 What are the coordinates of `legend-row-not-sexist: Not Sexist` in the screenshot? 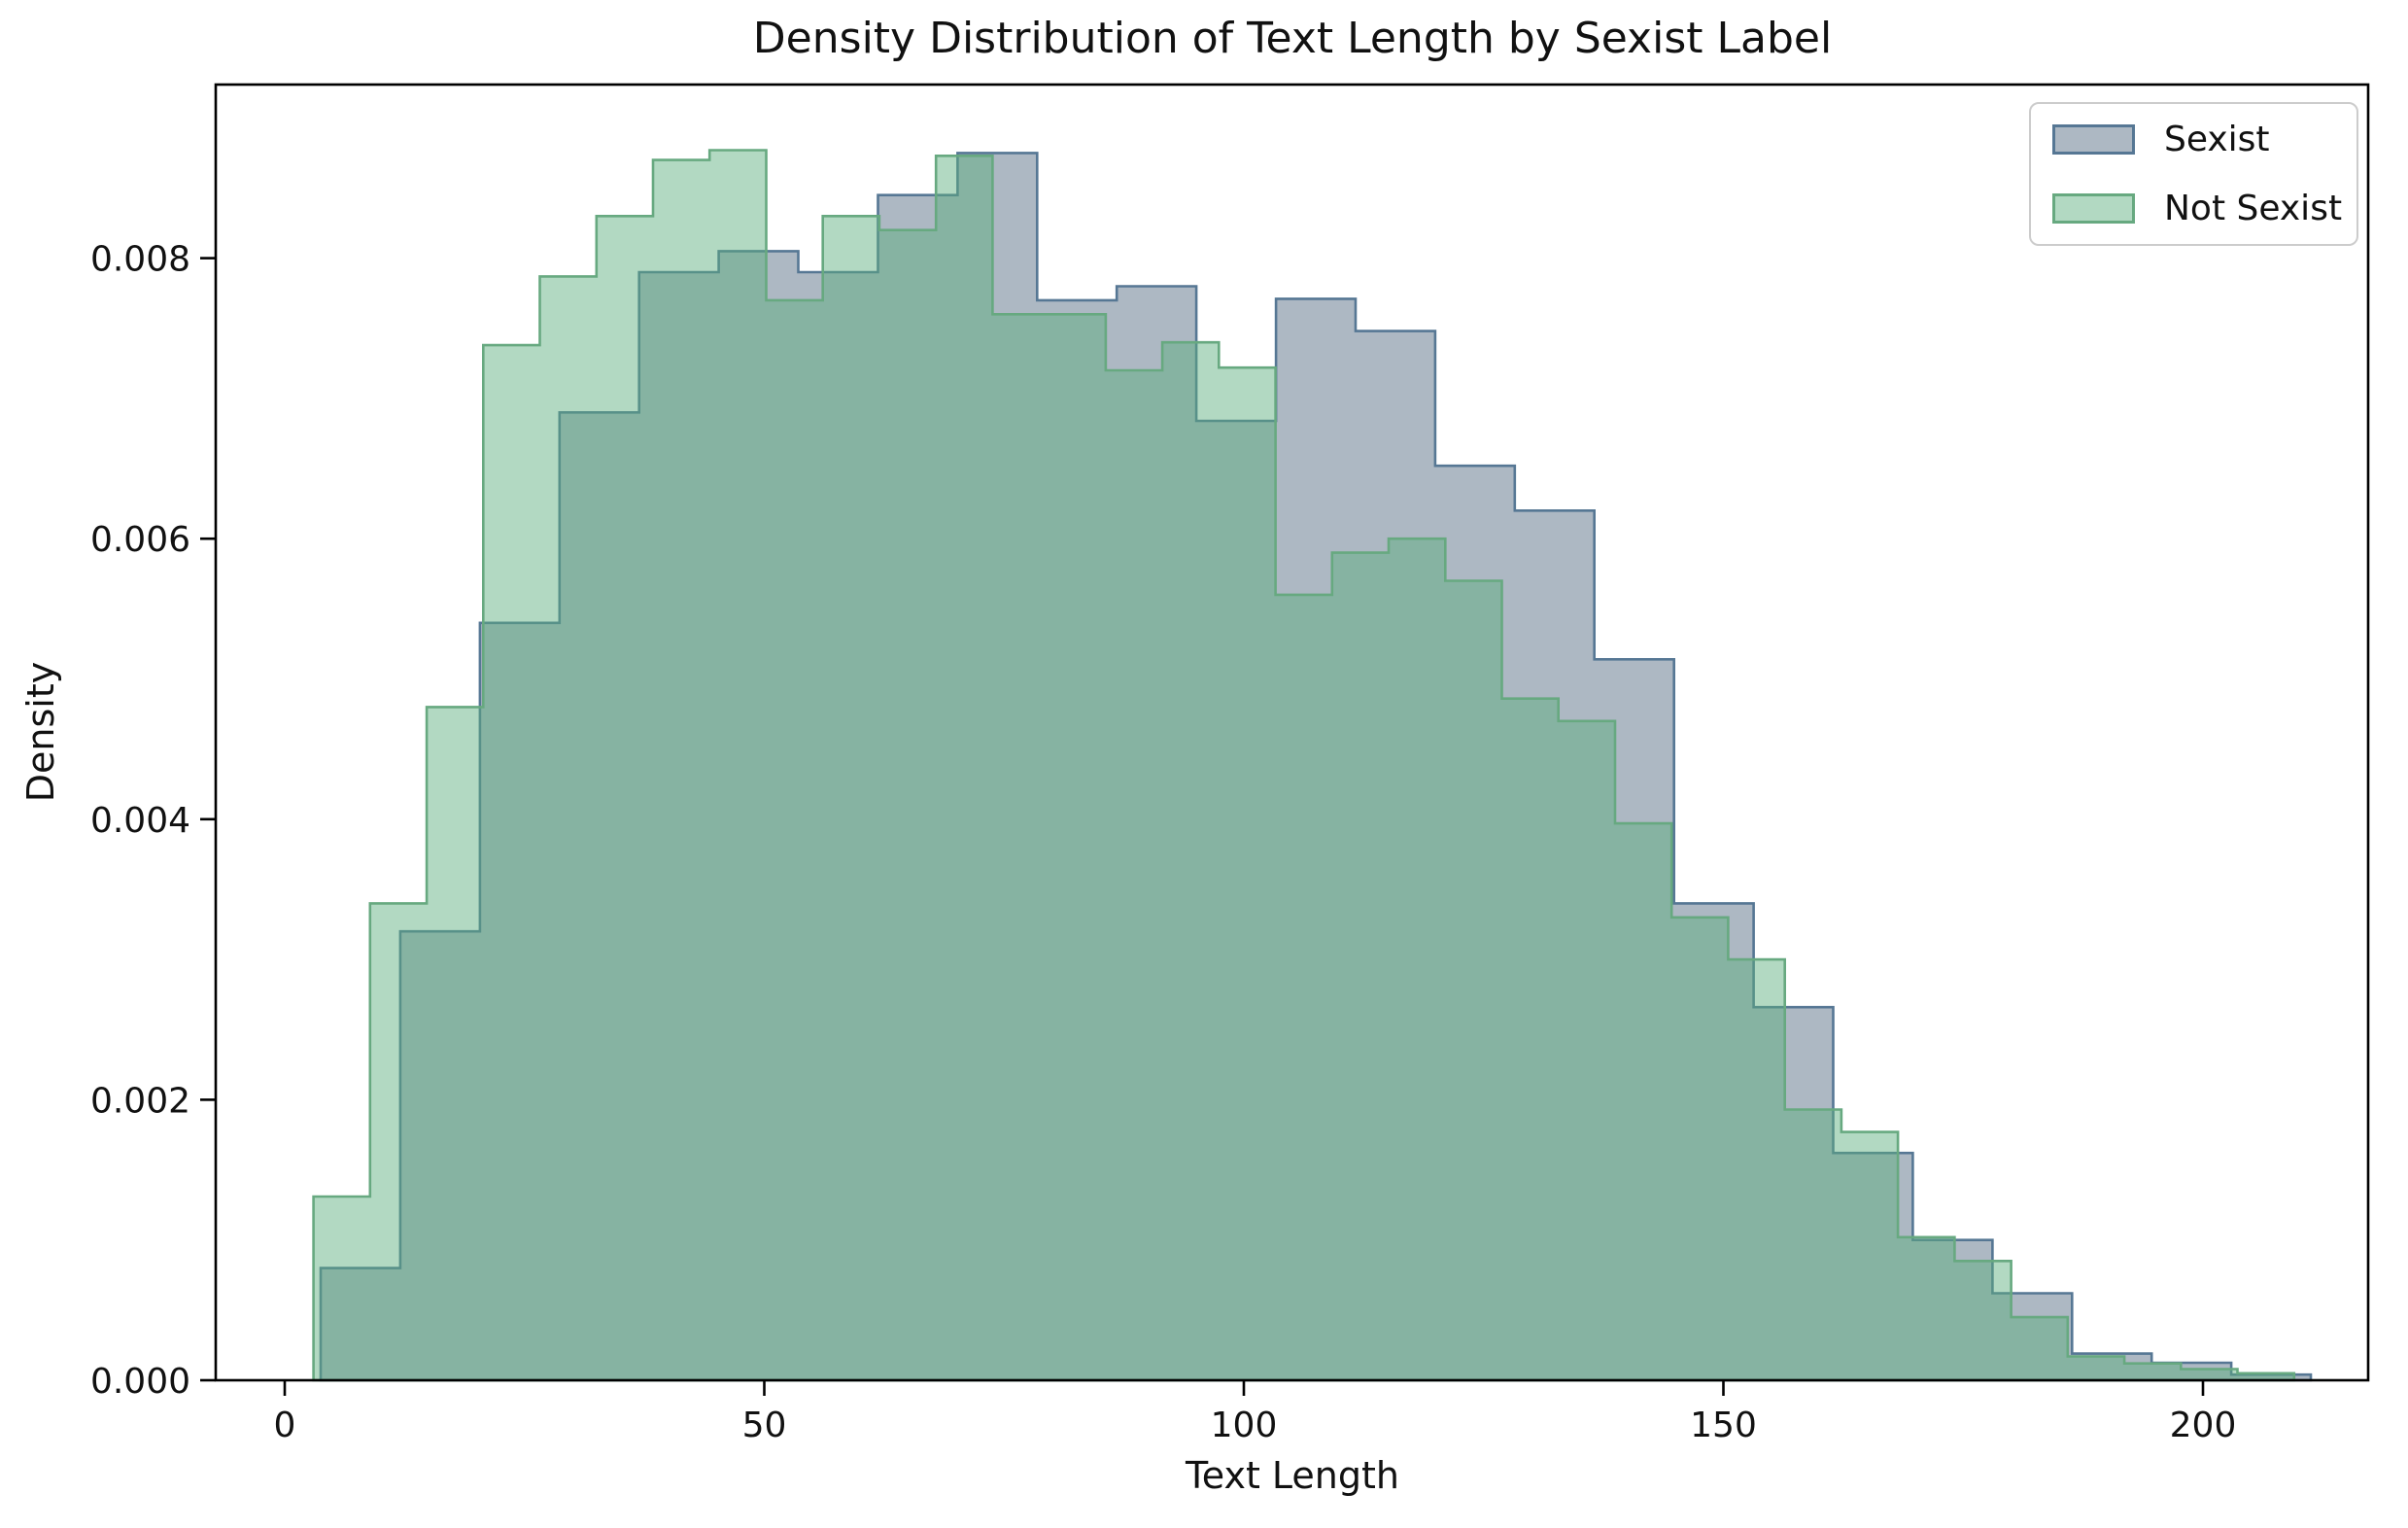 It's located at (2197, 209).